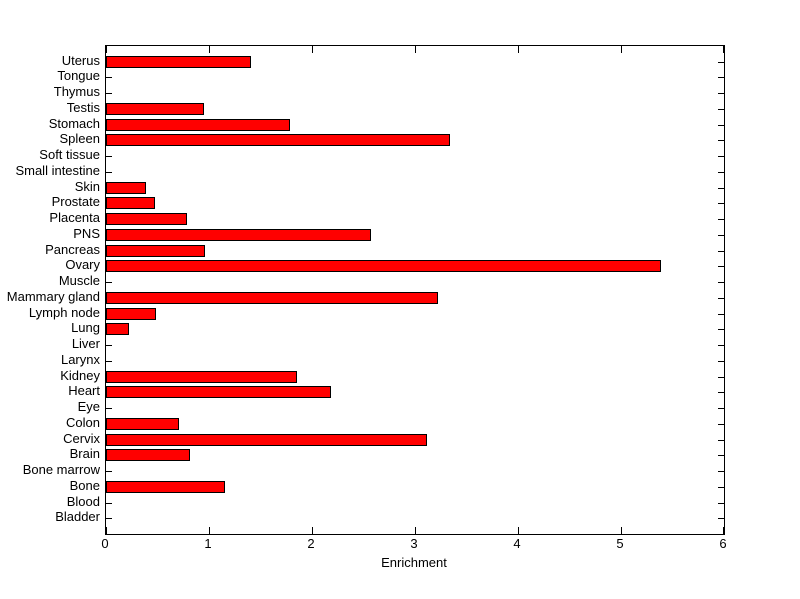  Describe the element at coordinates (201, 377) in the screenshot. I see `bar-kidney` at that location.